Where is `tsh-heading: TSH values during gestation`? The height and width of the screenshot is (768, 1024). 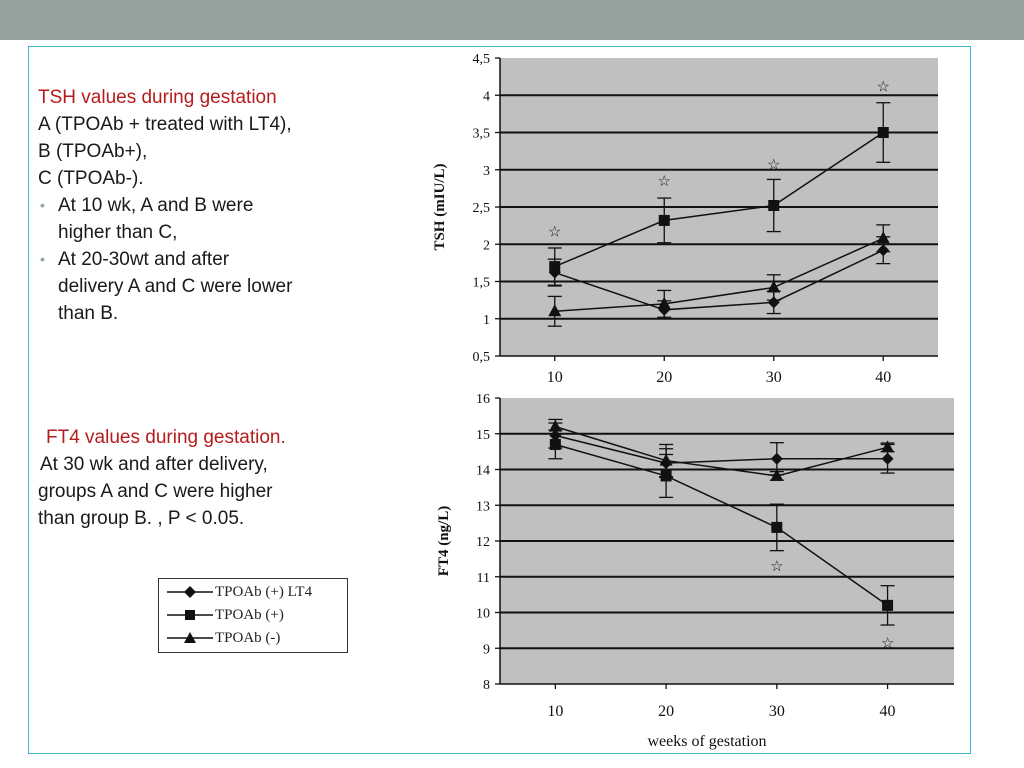
tsh-heading: TSH values during gestation is located at coordinates (157, 97).